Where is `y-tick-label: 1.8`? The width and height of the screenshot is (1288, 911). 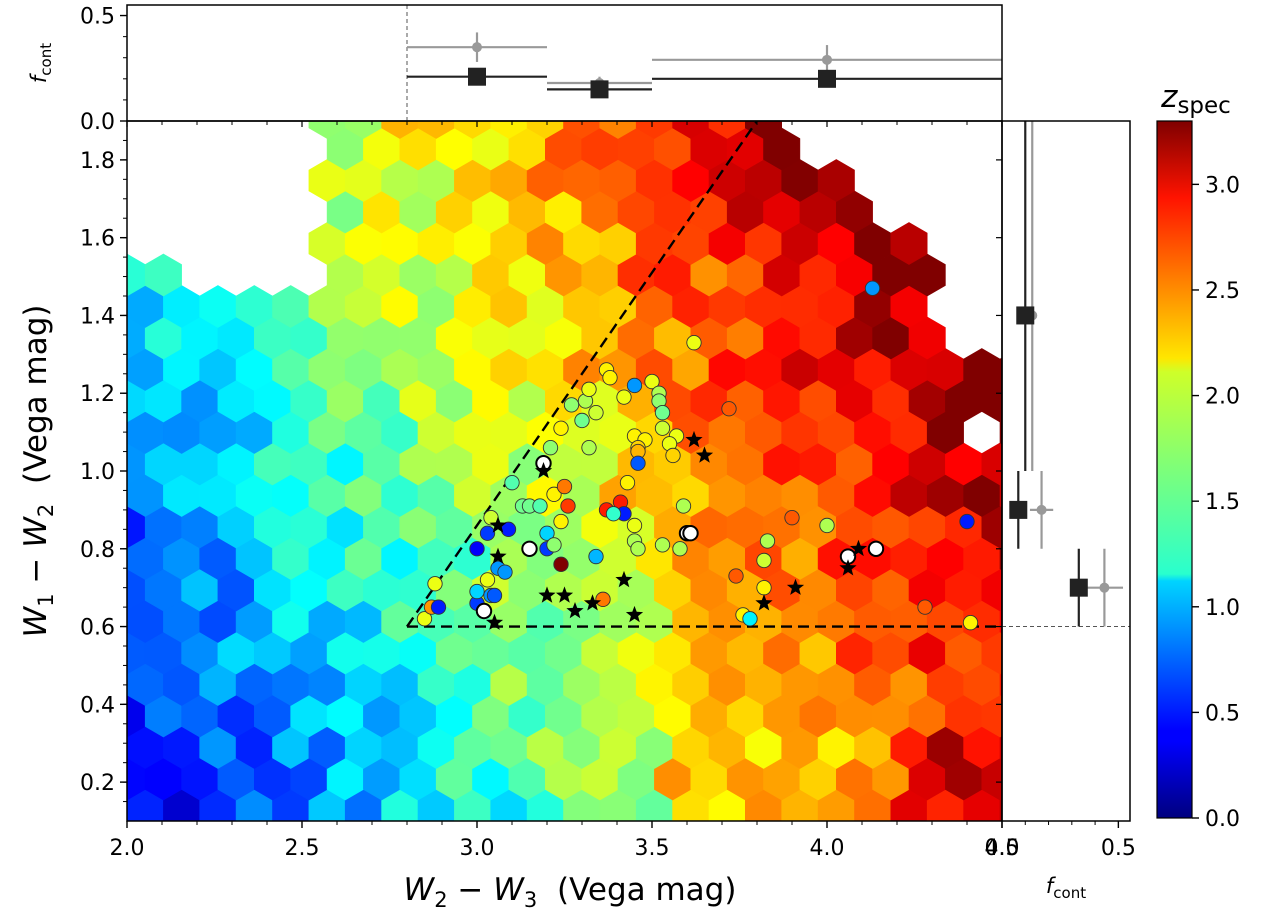 y-tick-label: 1.8 is located at coordinates (97, 161).